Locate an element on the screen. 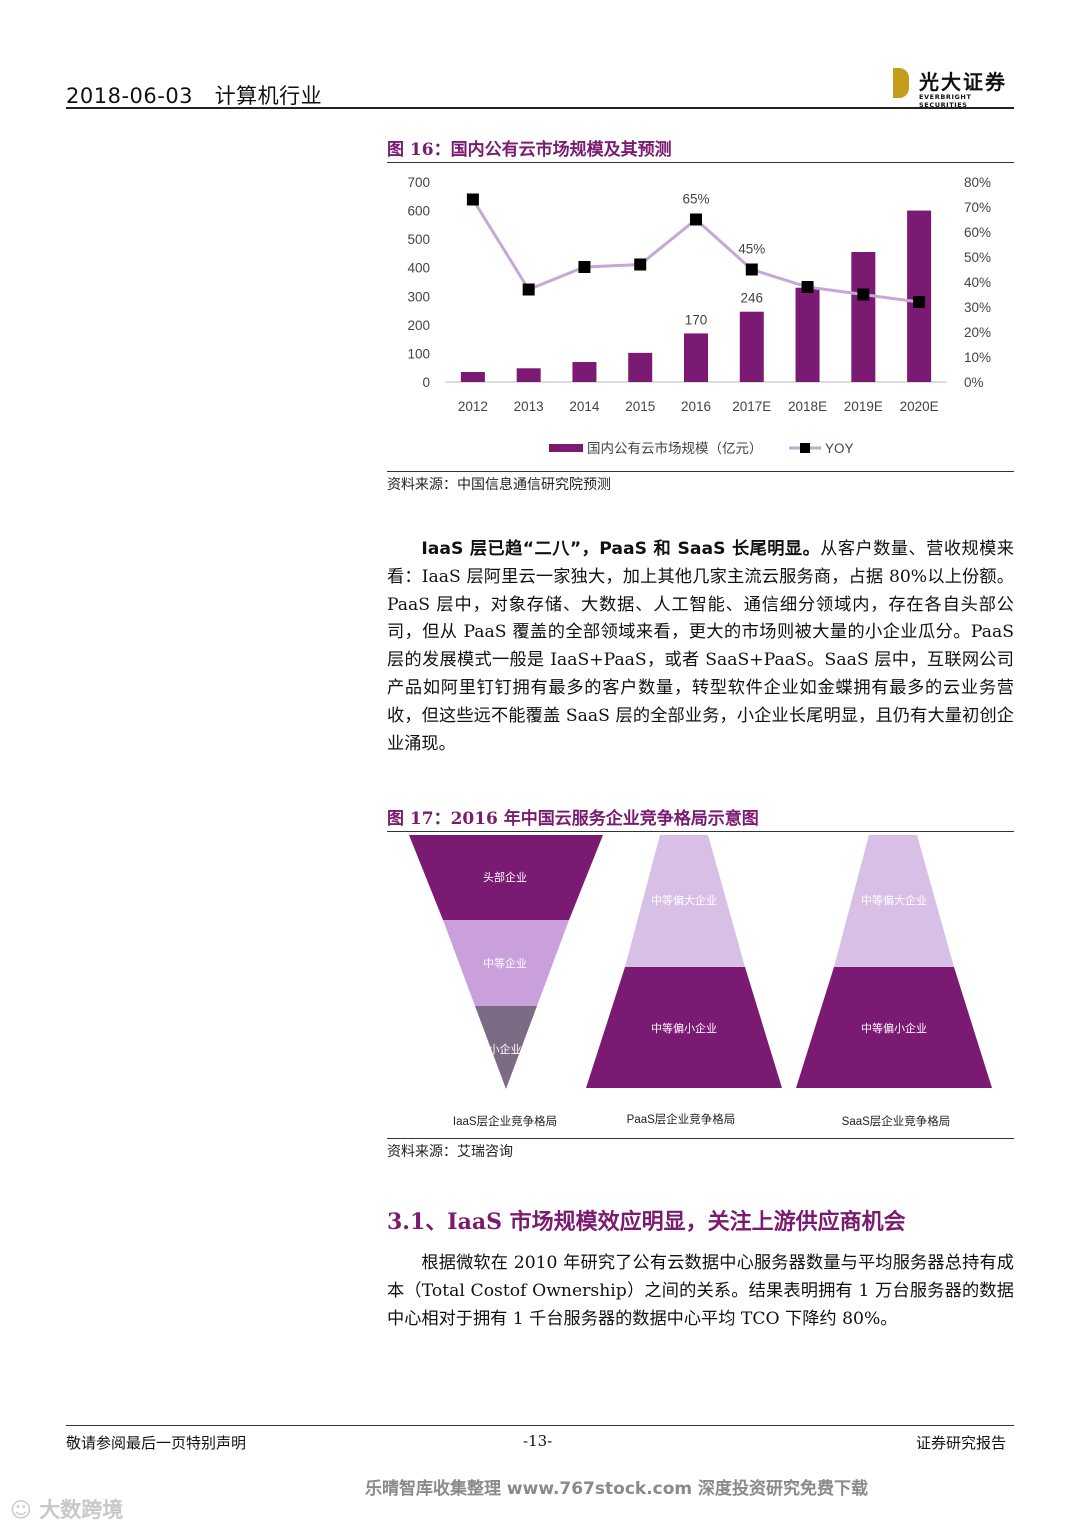 Image resolution: width=1080 pixels, height=1527 pixels. x-tick-label: 2020E is located at coordinates (919, 406).